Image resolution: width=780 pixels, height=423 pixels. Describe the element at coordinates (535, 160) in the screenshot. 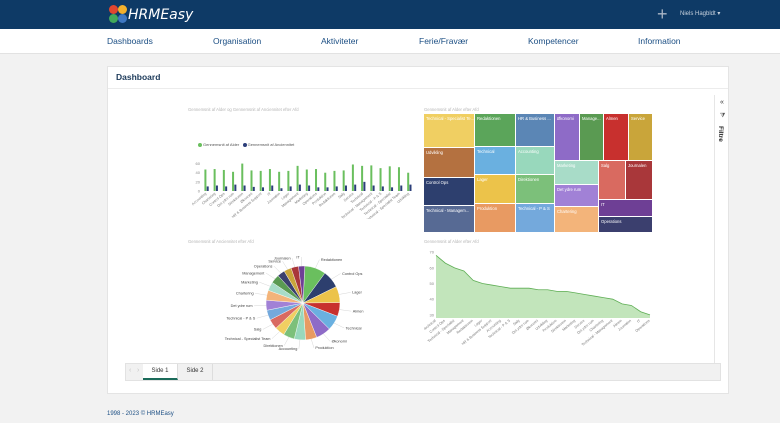

I see `treemap-cell-accounting` at that location.